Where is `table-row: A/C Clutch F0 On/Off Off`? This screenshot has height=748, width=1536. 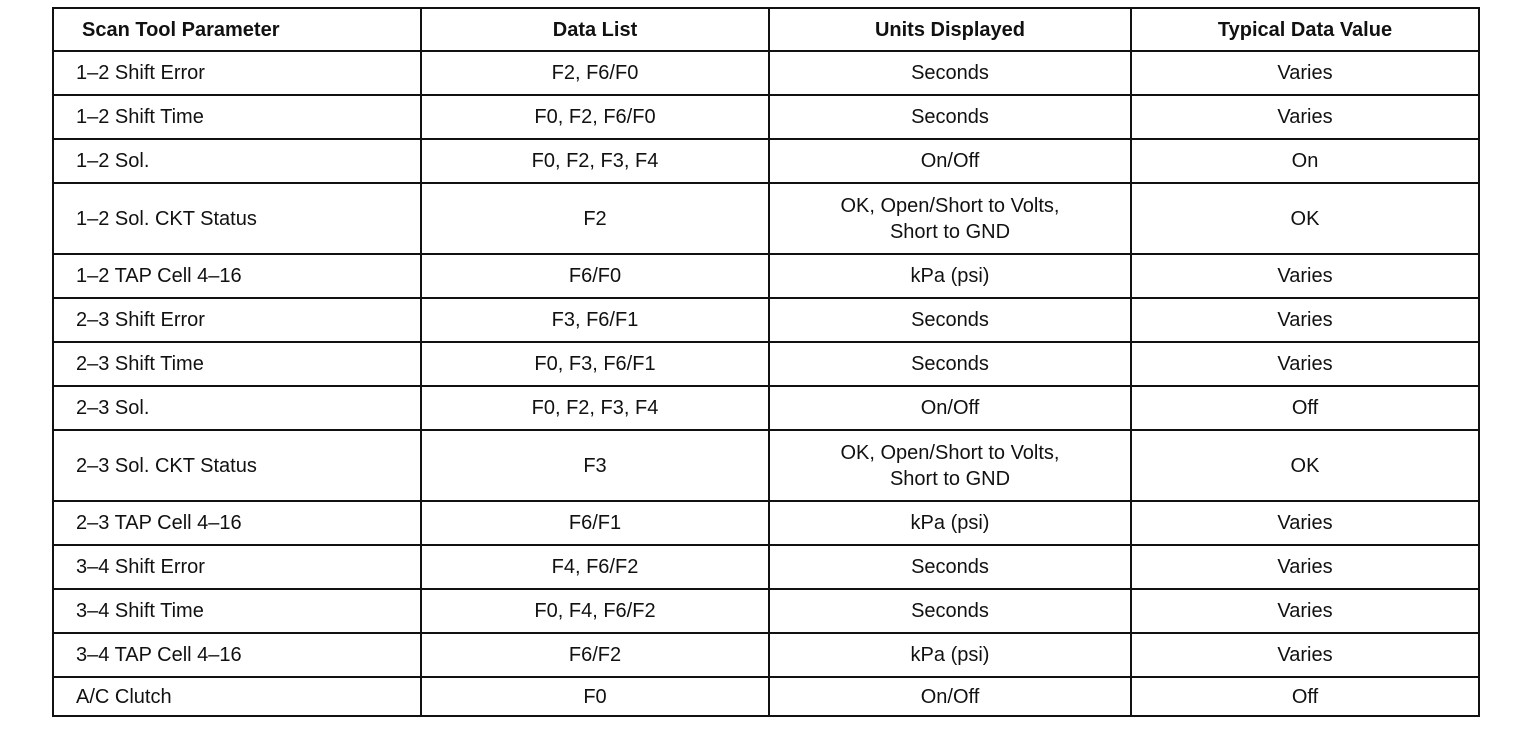 table-row: A/C Clutch F0 On/Off Off is located at coordinates (766, 696).